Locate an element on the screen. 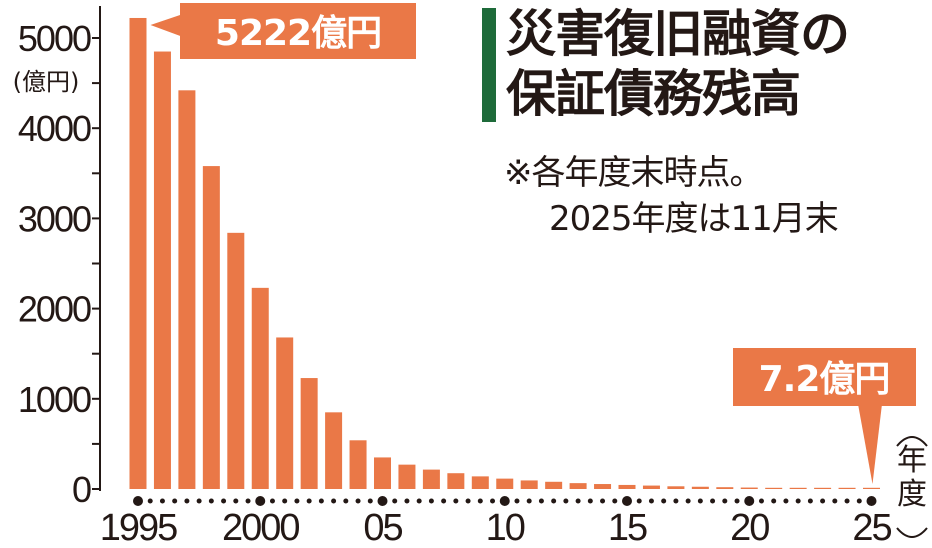  y-tick-label: 1000 is located at coordinates (54, 399).